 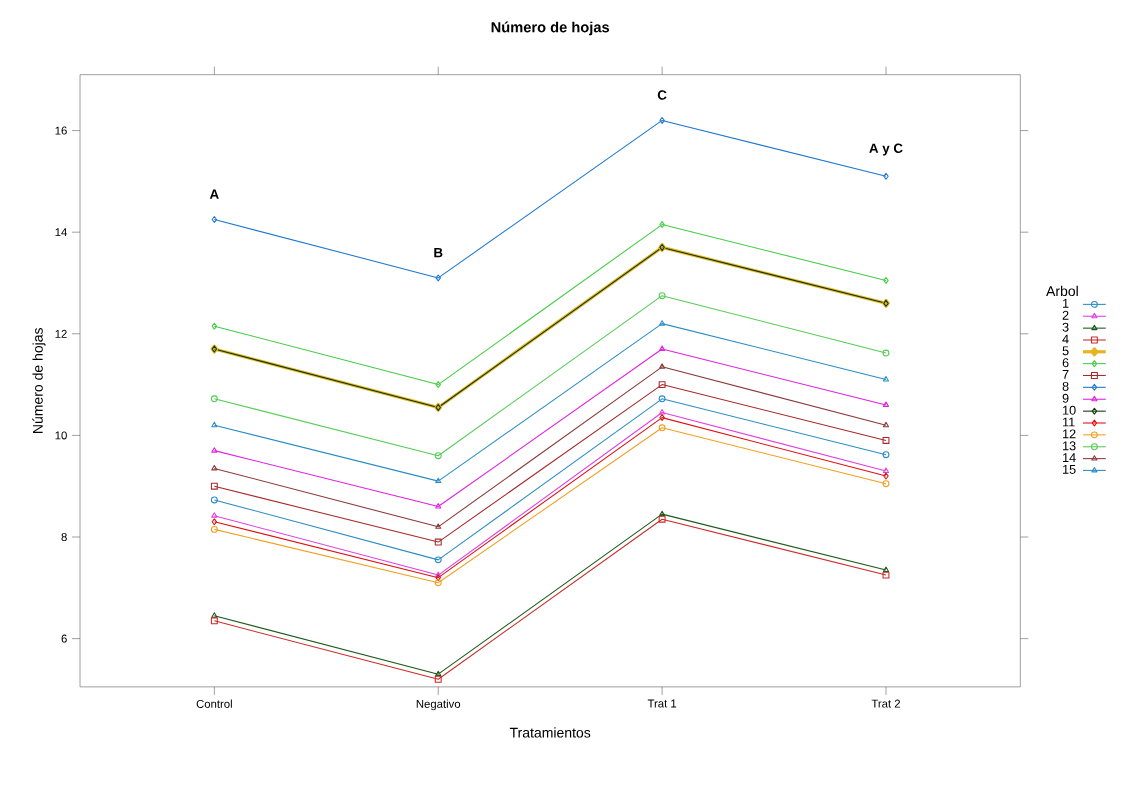 What do you see at coordinates (61, 232) in the screenshot?
I see `y-tick-label: 14` at bounding box center [61, 232].